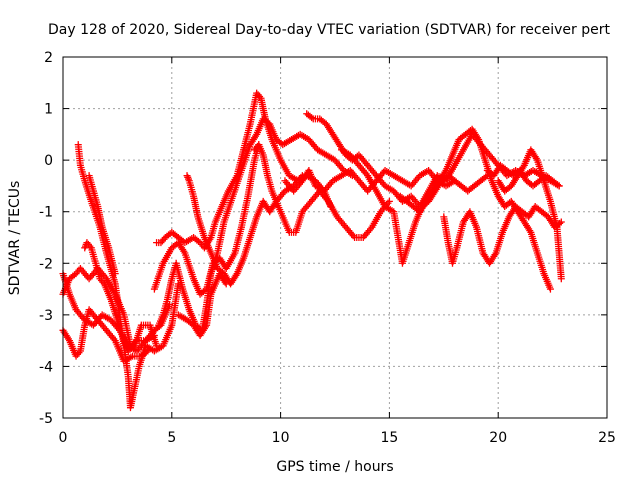 This screenshot has height=480, width=640. I want to click on y-axis-label: SDTVAR / TECUs, so click(15, 238).